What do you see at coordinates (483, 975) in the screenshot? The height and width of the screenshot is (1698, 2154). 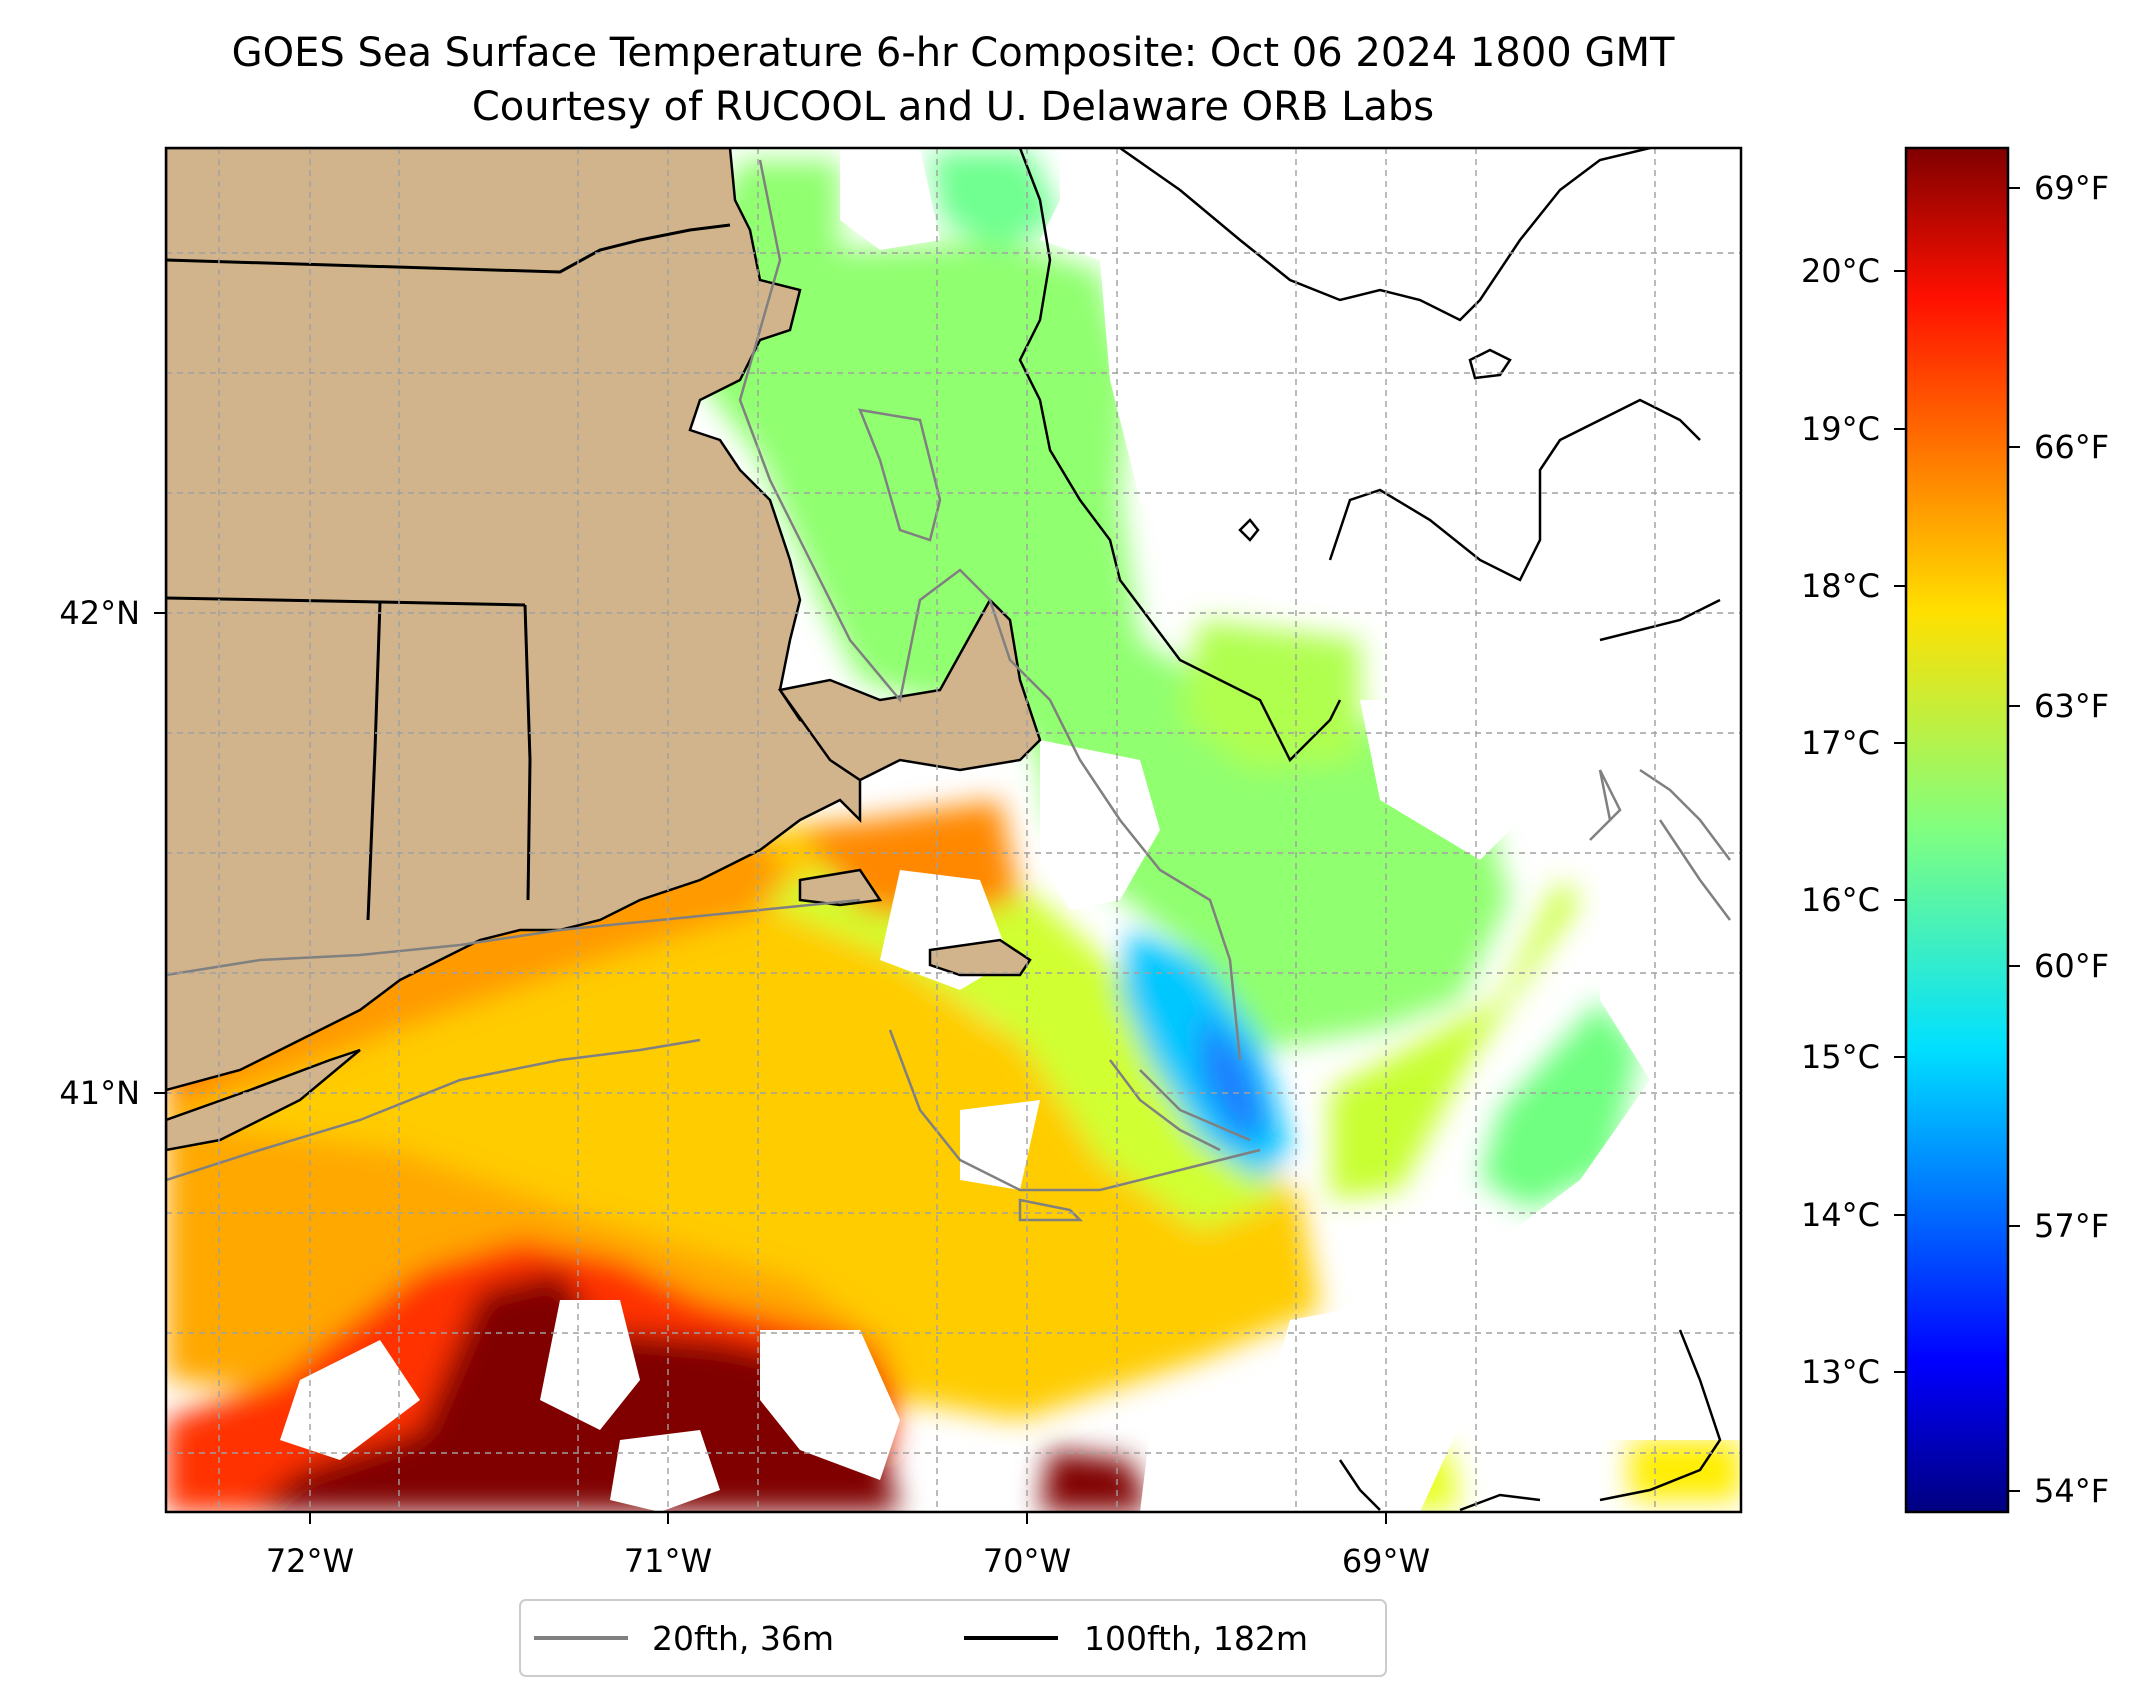 I see `sst-orange-inshore` at bounding box center [483, 975].